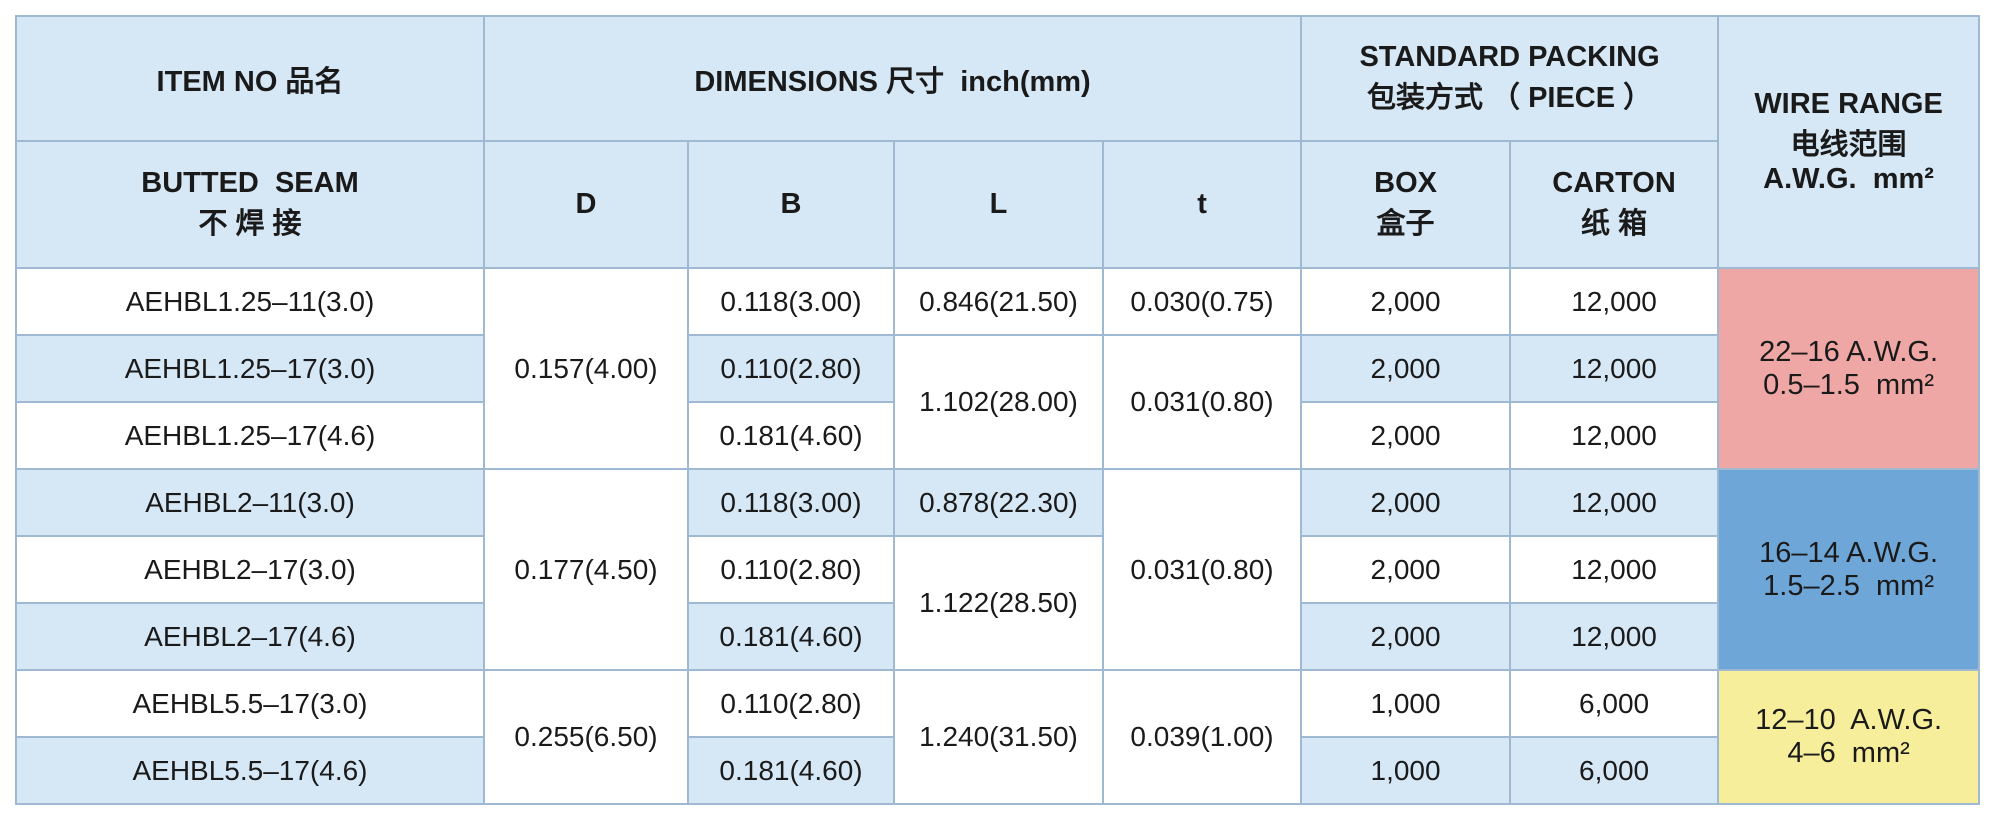 This screenshot has height=828, width=1995. I want to click on l: 0.878(22.30), so click(998, 502).